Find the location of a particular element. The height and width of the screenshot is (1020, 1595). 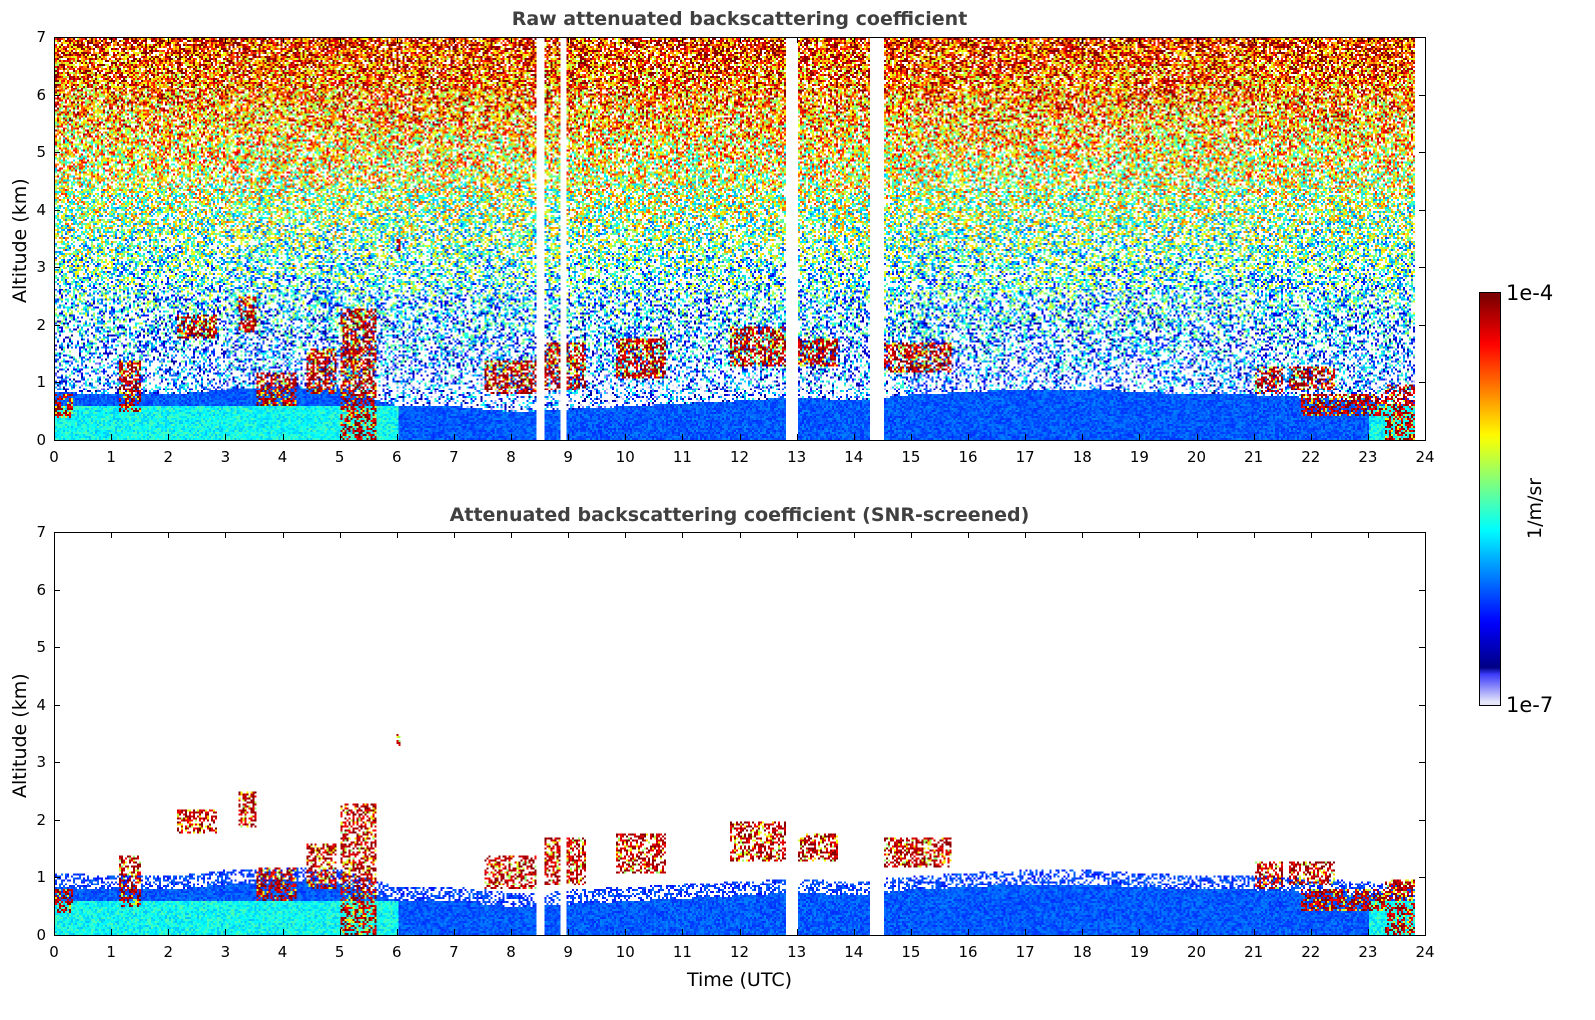

y-tick-label: 0 is located at coordinates (41, 935).